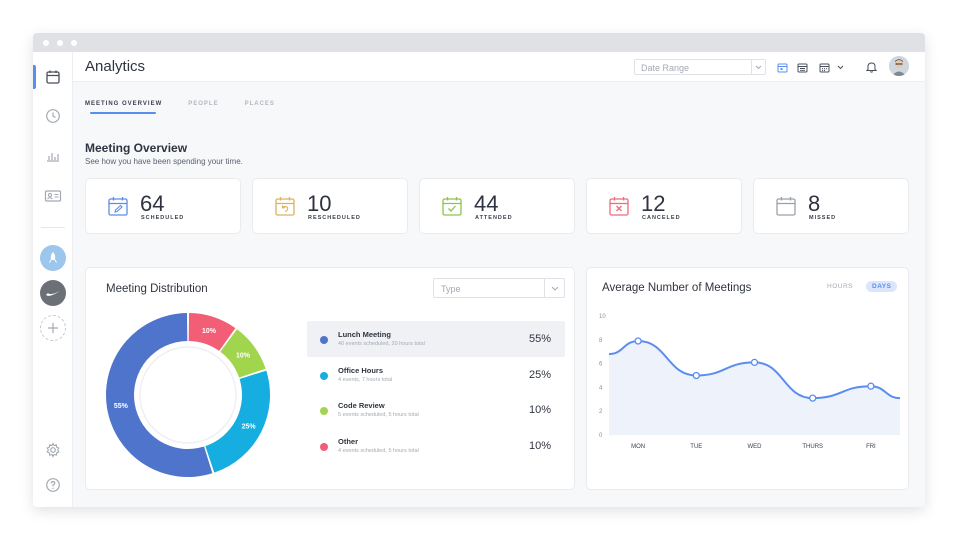 The width and height of the screenshot is (960, 546). I want to click on toggle-hours: HOURS, so click(840, 286).